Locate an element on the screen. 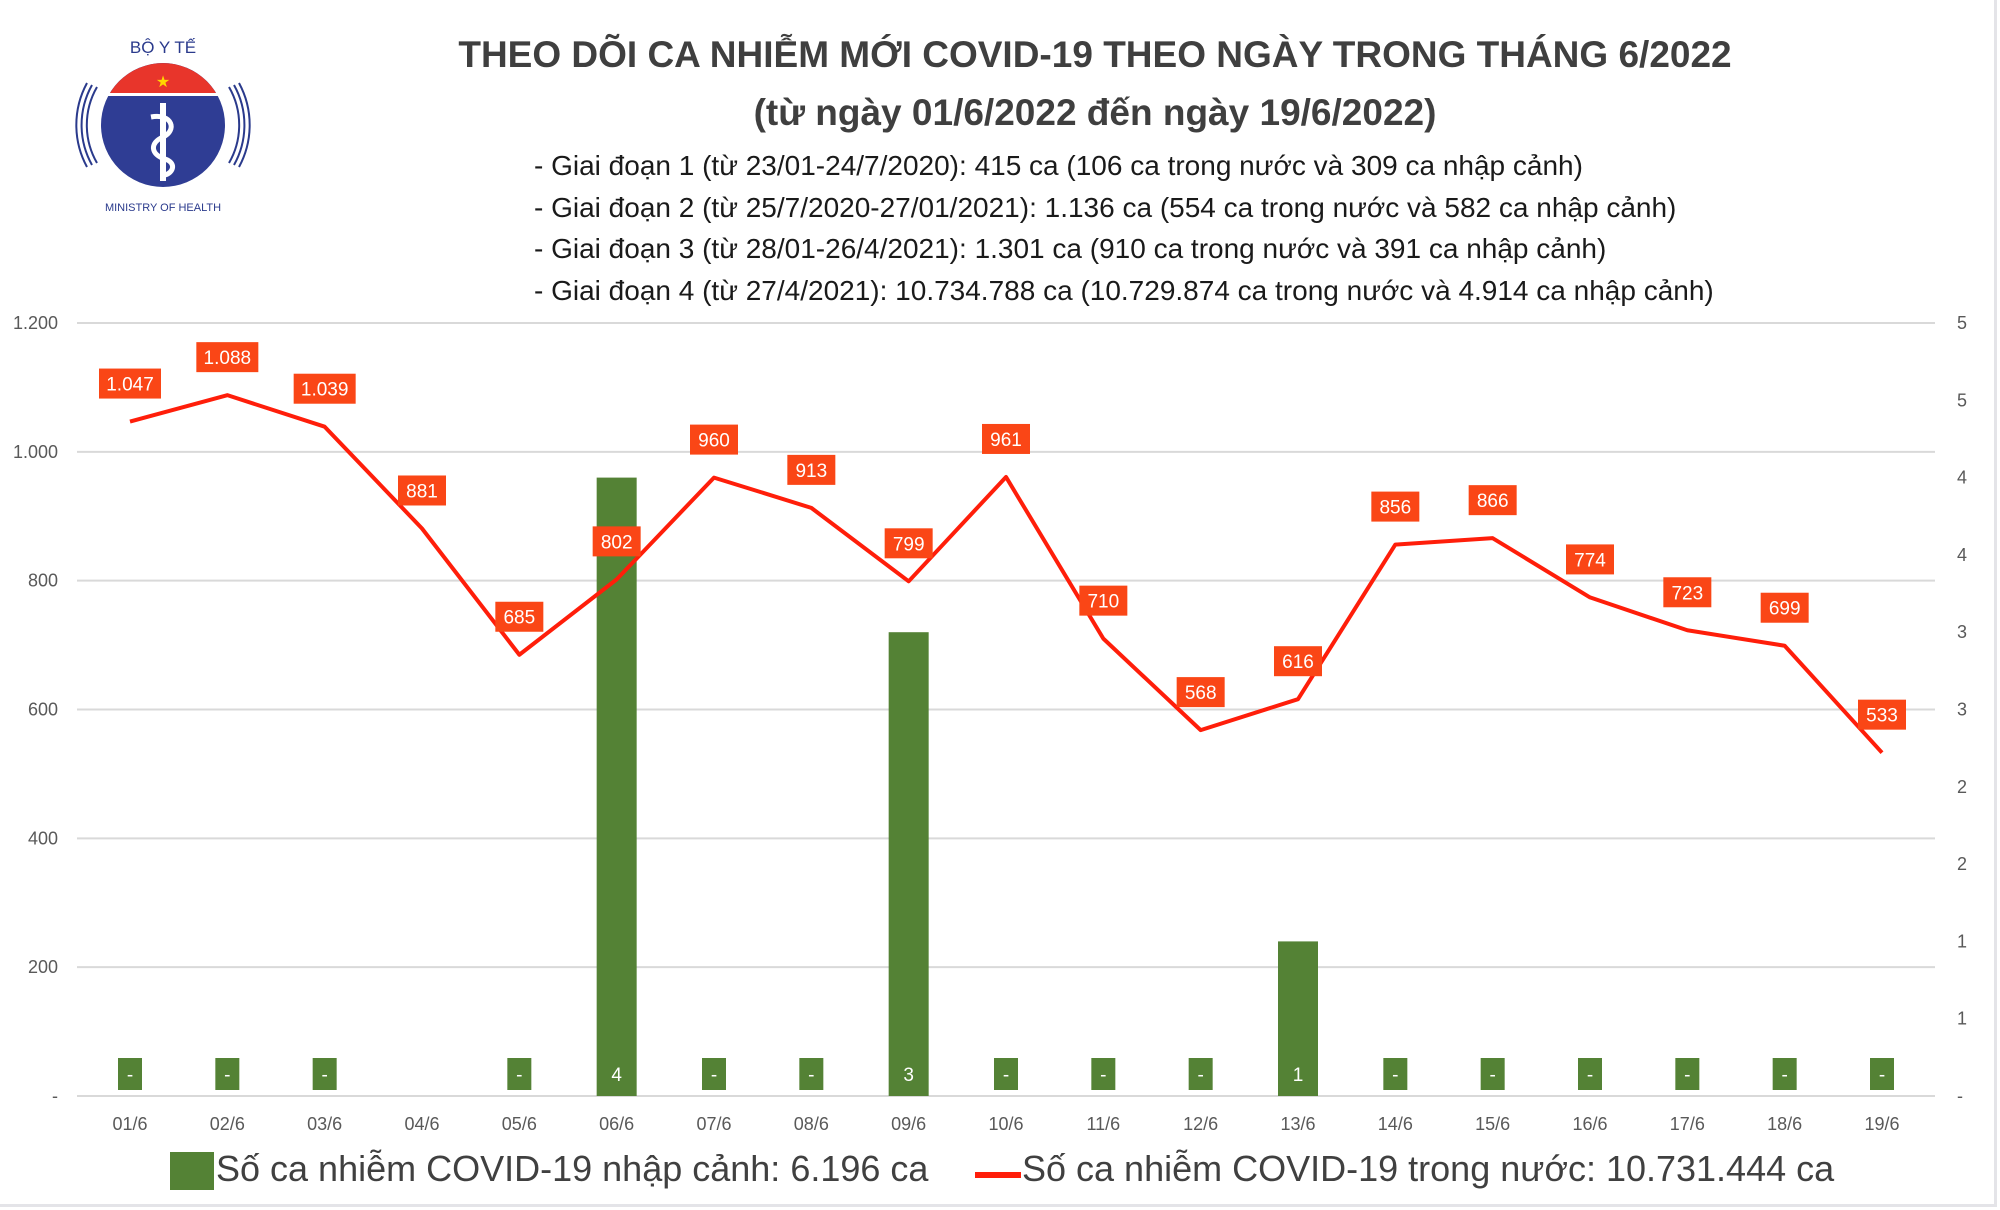 The height and width of the screenshot is (1210, 2000). line-data-label: 533 is located at coordinates (1882, 716).